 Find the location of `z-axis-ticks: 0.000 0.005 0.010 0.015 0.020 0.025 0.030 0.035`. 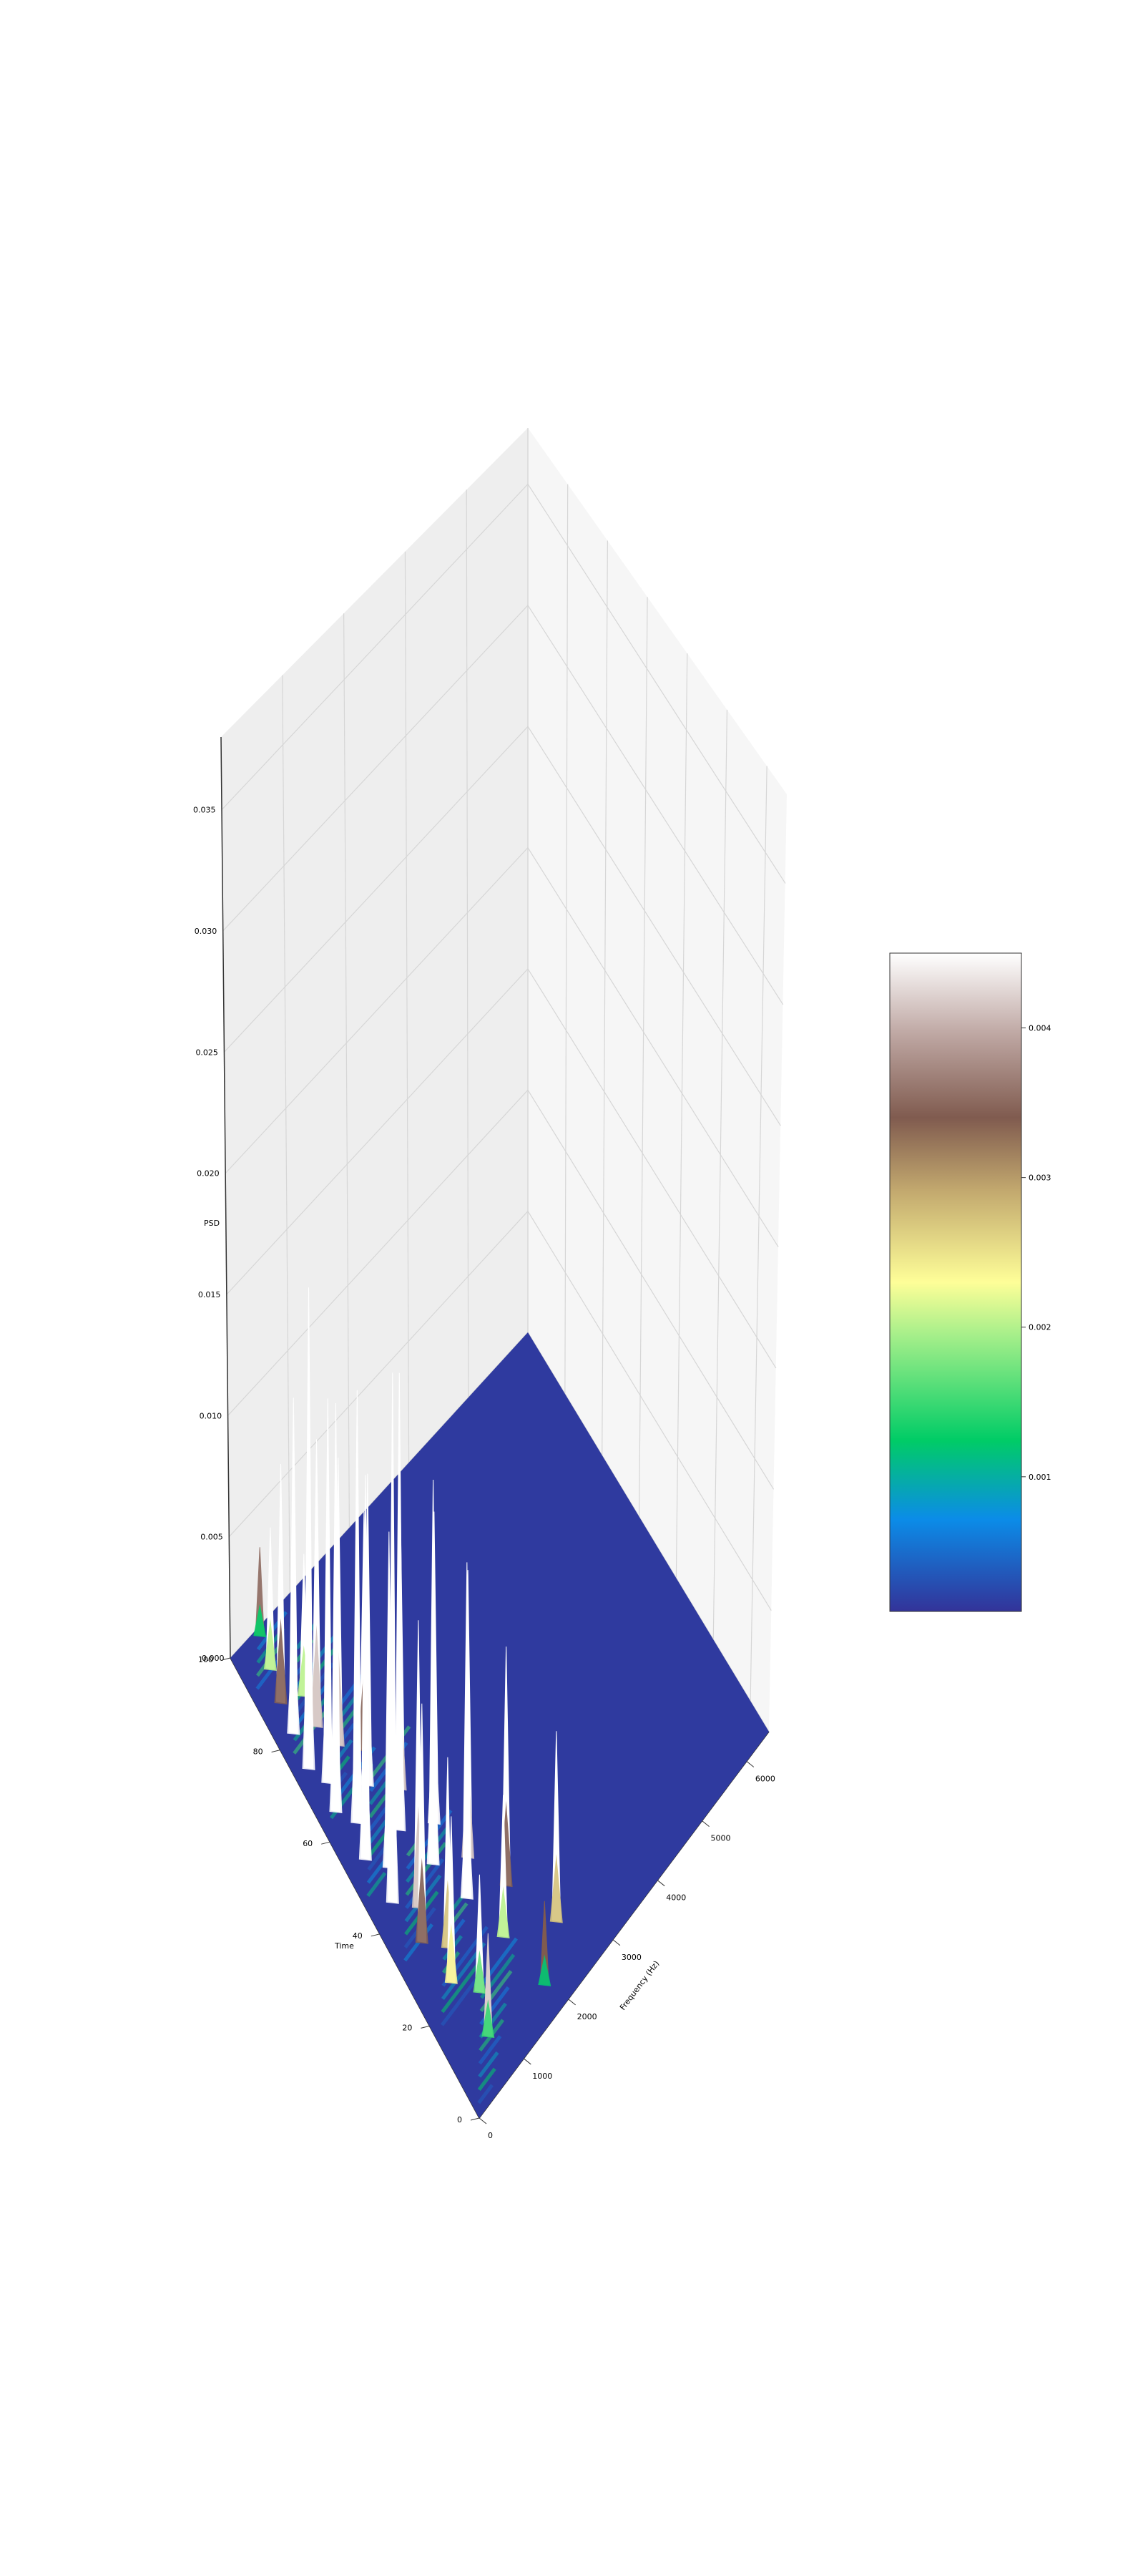

z-axis-ticks: 0.000 0.005 0.010 0.015 0.020 0.025 0.030 0.035 is located at coordinates (209, 1234).